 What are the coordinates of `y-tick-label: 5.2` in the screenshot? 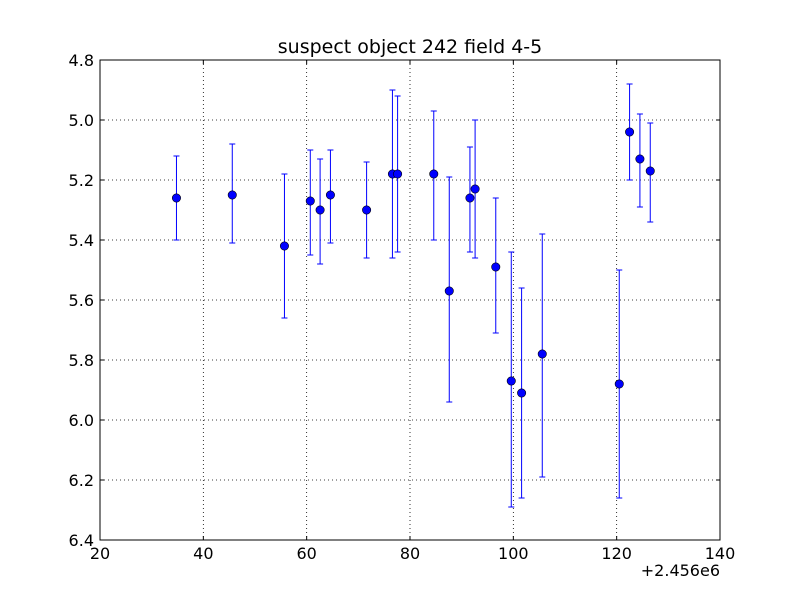 It's located at (81, 180).